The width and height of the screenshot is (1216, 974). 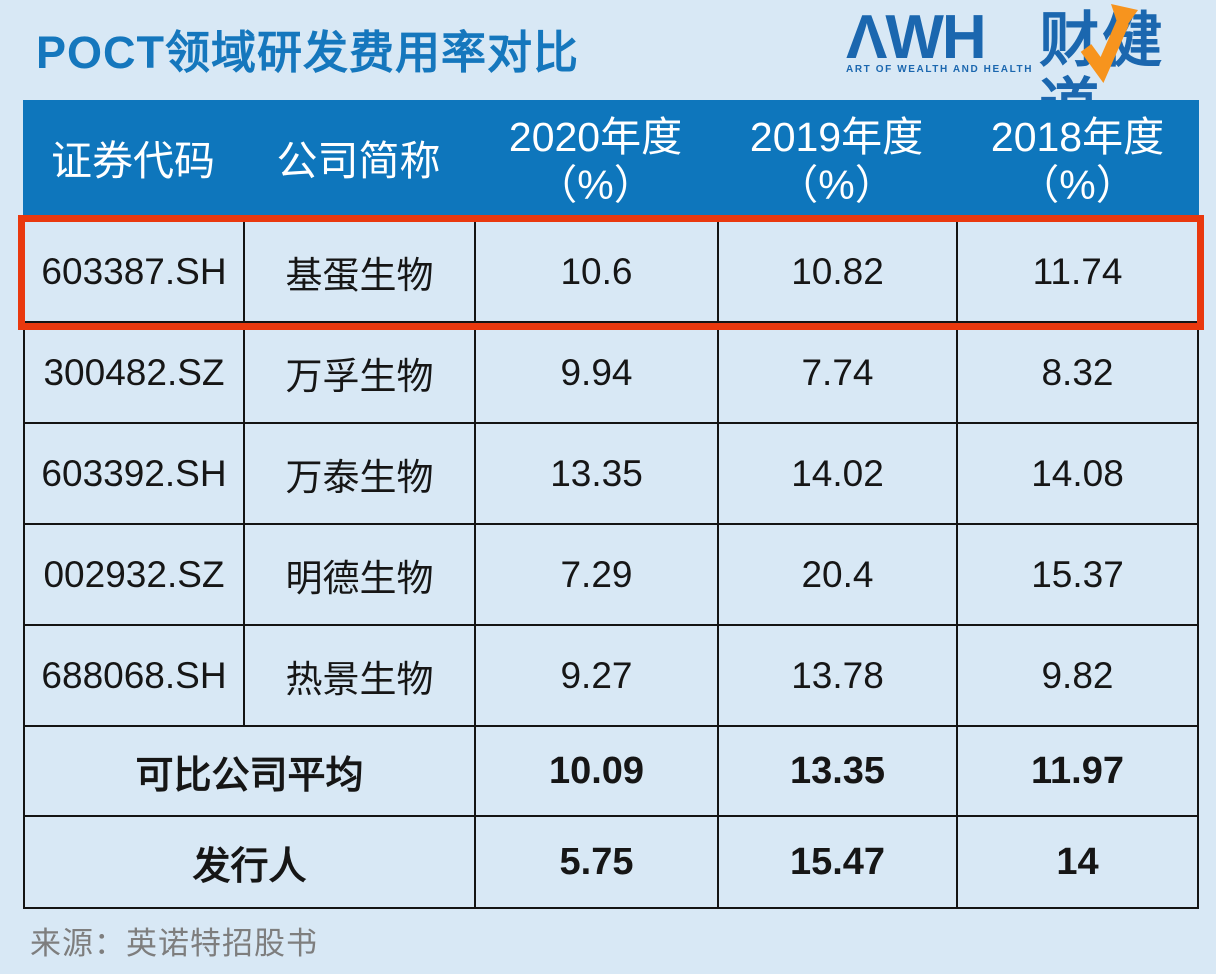 I want to click on header-cell-2018: 2018年度 （%）, so click(x=1077, y=161).